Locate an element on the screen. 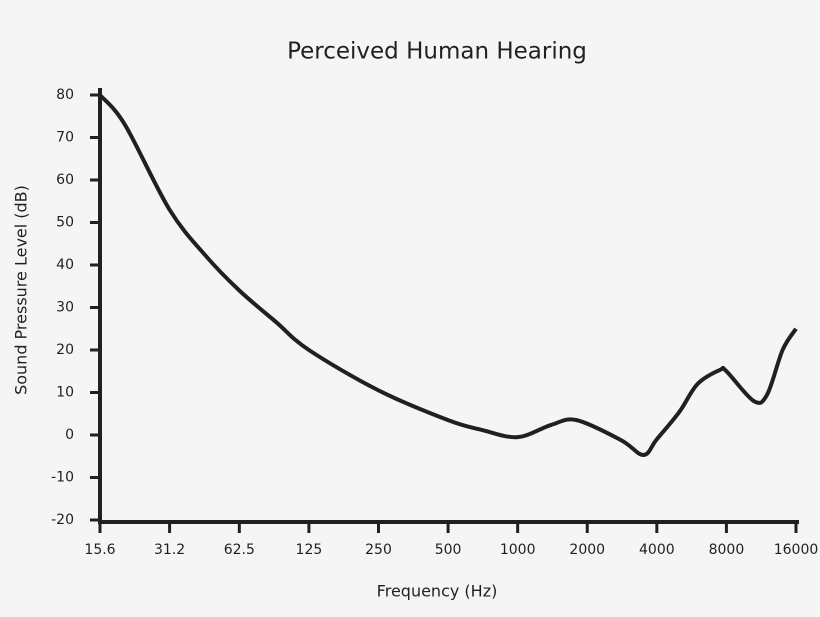 The height and width of the screenshot is (617, 820). x-tick-label: 4000 is located at coordinates (657, 550).